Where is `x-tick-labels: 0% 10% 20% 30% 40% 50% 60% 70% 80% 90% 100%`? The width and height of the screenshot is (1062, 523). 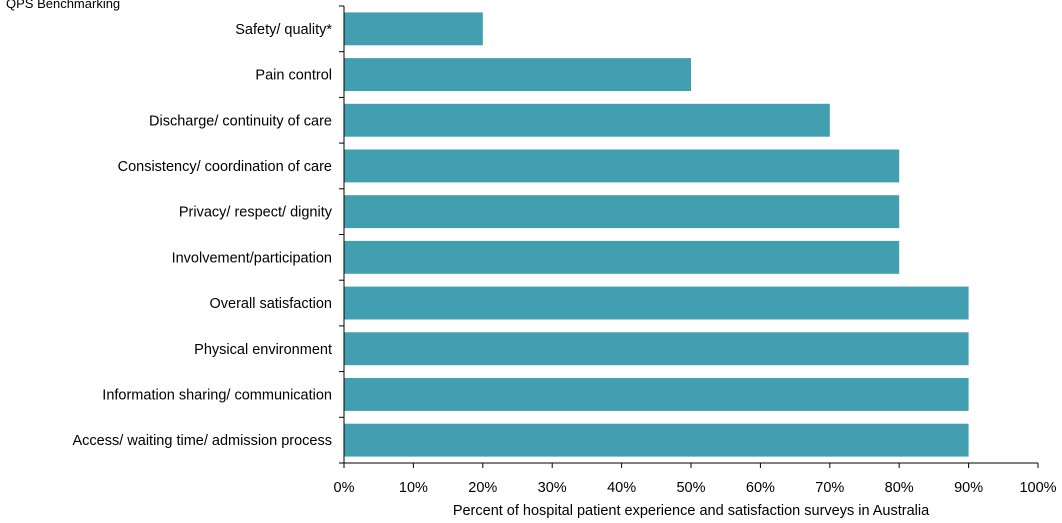 x-tick-labels: 0% 10% 20% 30% 40% 50% 60% 70% 80% 90% 100% is located at coordinates (695, 488).